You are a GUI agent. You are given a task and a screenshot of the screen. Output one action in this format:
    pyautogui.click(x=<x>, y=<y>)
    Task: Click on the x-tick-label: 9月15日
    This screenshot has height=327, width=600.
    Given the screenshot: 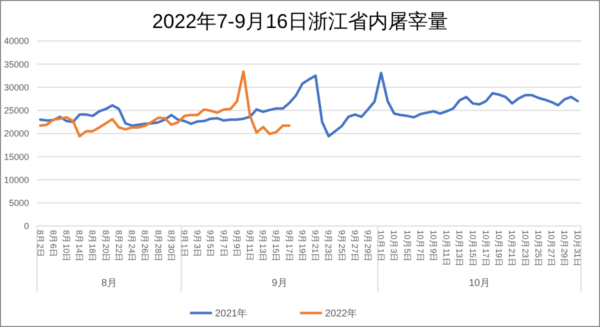 What is the action you would take?
    pyautogui.click(x=276, y=246)
    